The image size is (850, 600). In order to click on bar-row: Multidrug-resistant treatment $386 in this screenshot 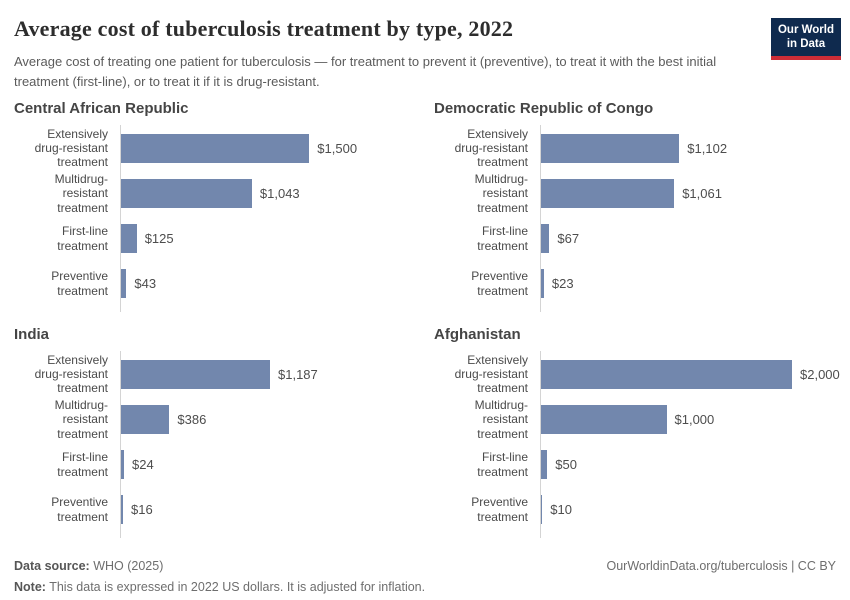, I will do `click(219, 419)`.